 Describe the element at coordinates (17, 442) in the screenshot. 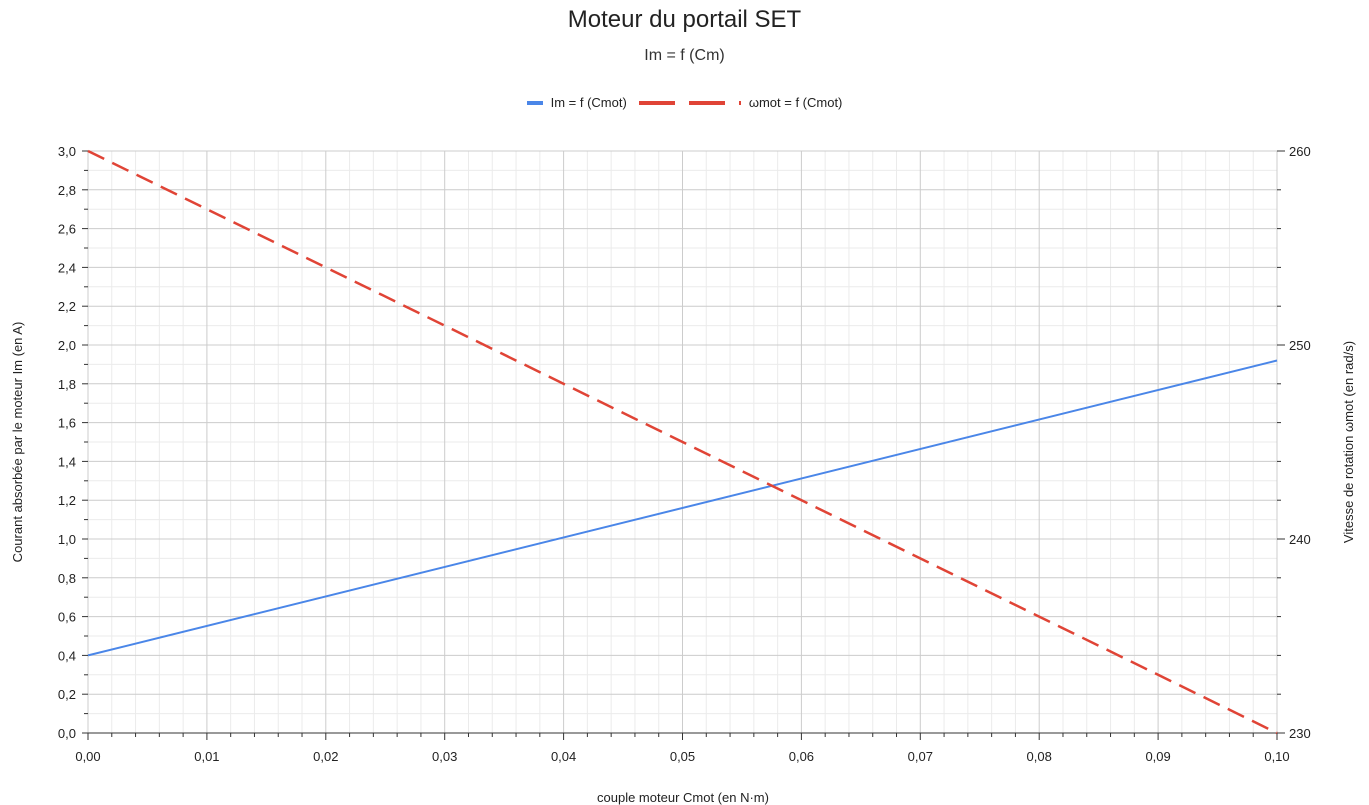

I see `y-left-axis-title: Courant absorbée par le moteur Im (en A)` at that location.